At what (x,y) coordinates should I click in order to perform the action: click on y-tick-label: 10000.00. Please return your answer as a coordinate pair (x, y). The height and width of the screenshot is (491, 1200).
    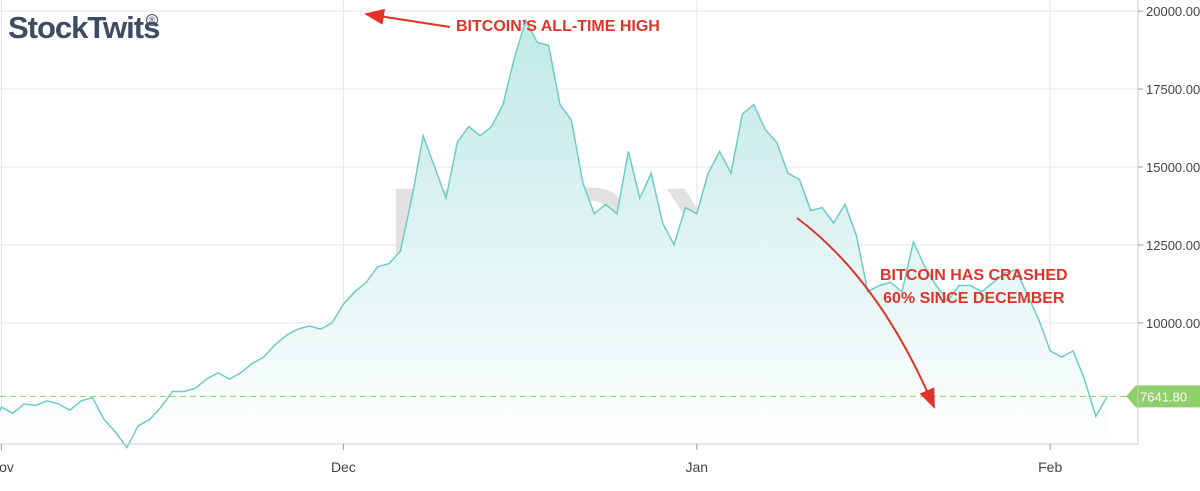
    Looking at the image, I should click on (1173, 323).